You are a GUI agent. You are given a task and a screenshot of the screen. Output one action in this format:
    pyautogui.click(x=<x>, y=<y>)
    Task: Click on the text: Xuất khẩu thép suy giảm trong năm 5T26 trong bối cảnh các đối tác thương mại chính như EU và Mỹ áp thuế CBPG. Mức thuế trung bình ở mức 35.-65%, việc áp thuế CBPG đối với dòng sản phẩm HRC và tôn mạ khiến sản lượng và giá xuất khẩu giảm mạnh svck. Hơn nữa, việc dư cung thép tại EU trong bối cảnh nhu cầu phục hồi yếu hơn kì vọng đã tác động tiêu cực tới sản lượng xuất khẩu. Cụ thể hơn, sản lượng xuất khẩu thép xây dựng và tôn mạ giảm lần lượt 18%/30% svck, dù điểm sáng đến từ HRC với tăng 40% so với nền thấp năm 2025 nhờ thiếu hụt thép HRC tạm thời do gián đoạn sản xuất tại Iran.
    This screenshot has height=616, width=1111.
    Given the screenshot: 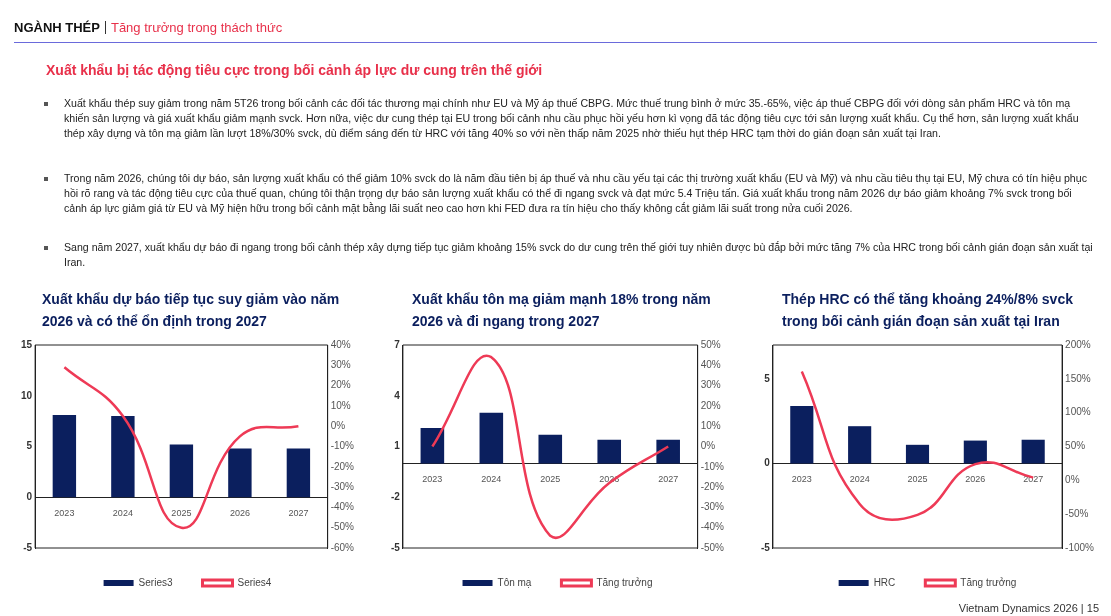 What is the action you would take?
    pyautogui.click(x=569, y=118)
    